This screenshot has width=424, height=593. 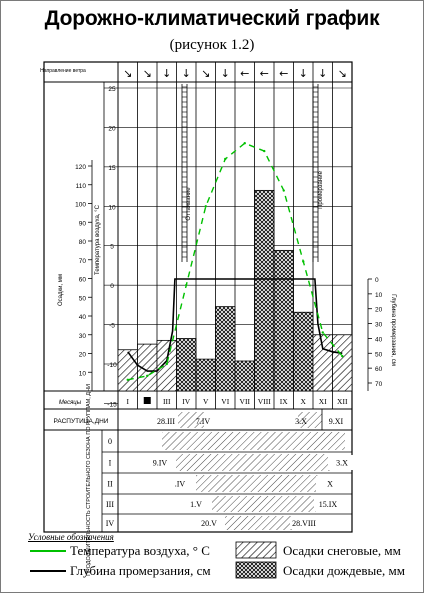 What do you see at coordinates (212, 45) in the screenshot?
I see `chart-subtitle: (рисунок 1.2)` at bounding box center [212, 45].